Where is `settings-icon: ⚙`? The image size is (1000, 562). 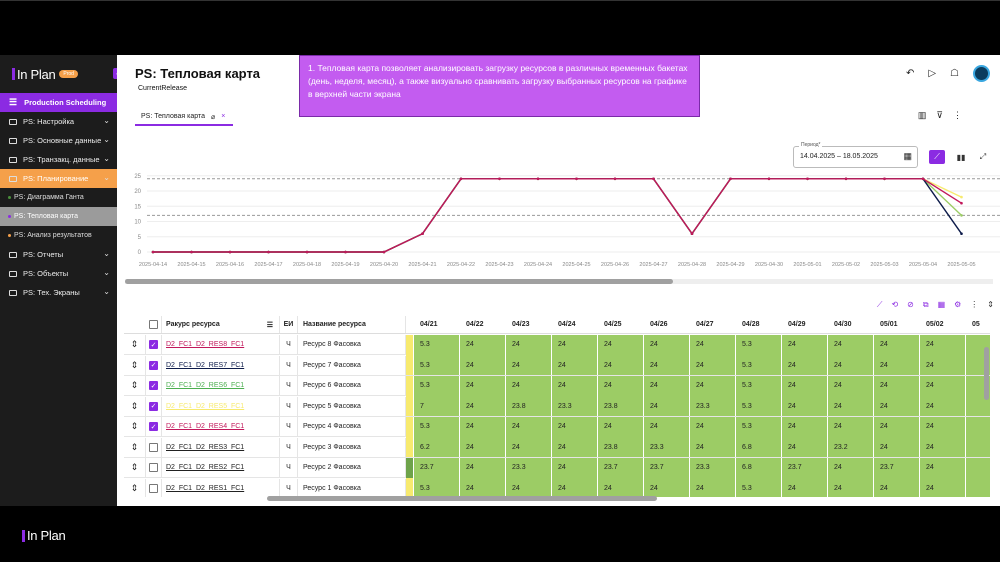 settings-icon: ⚙ is located at coordinates (958, 304).